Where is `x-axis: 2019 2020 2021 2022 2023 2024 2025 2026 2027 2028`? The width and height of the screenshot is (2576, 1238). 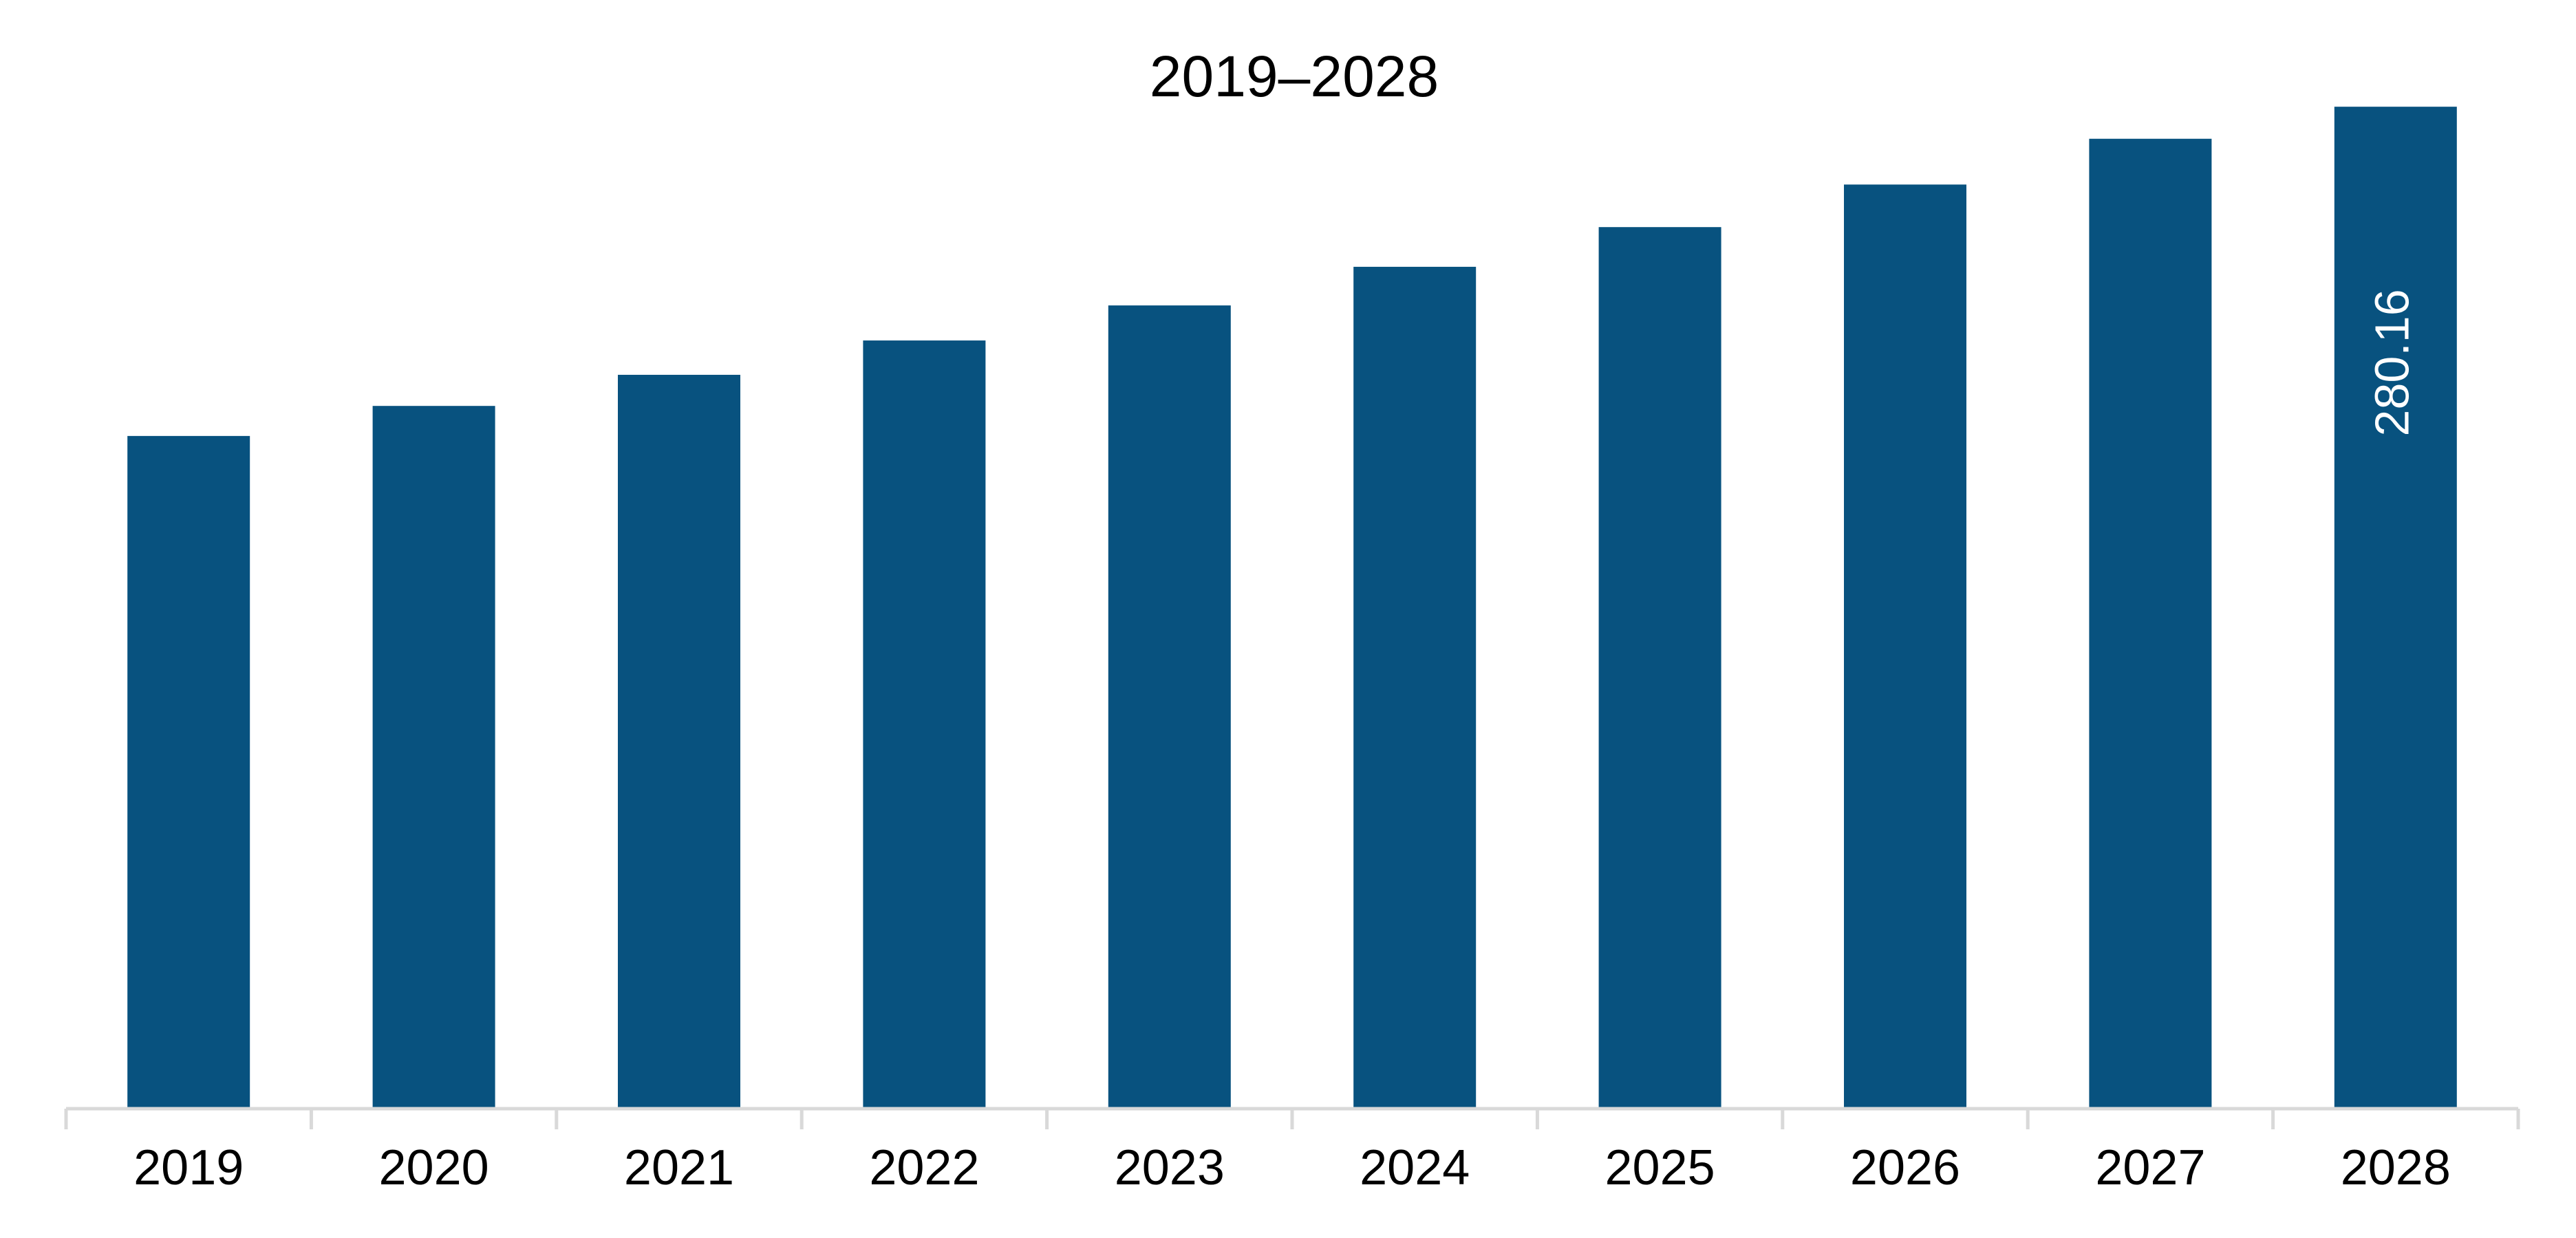 x-axis: 2019 2020 2021 2022 2023 2024 2025 2026 2027 2028 is located at coordinates (1292, 1151).